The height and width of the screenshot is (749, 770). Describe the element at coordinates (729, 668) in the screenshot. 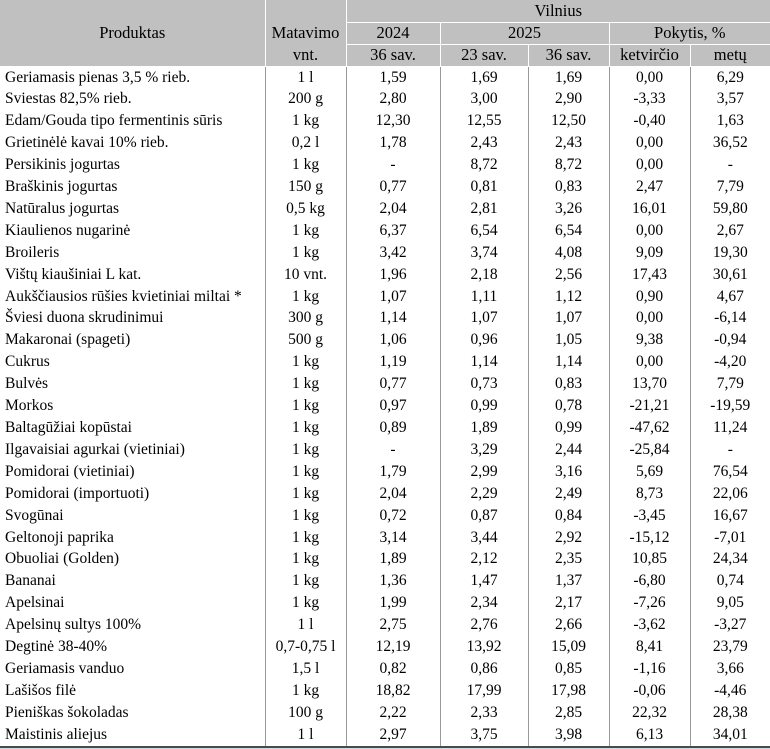

I see `change-year-cell: 3,66` at that location.